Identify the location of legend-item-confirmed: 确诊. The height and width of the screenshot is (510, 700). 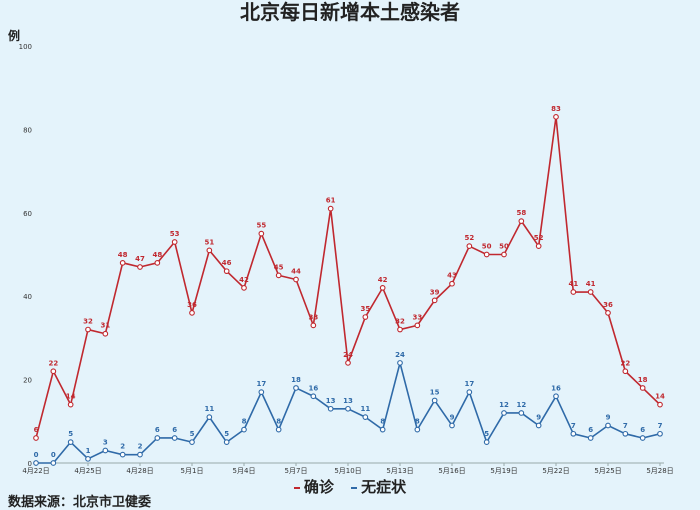
(313, 487).